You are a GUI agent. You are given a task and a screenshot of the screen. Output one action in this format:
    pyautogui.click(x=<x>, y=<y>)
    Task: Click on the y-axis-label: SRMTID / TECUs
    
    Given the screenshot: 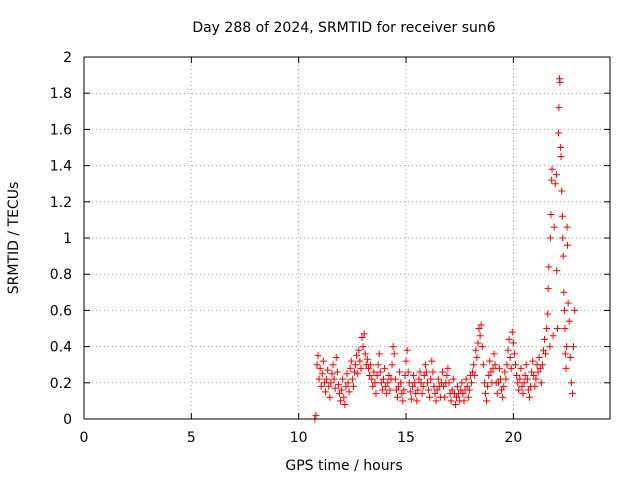 What is the action you would take?
    pyautogui.click(x=14, y=238)
    